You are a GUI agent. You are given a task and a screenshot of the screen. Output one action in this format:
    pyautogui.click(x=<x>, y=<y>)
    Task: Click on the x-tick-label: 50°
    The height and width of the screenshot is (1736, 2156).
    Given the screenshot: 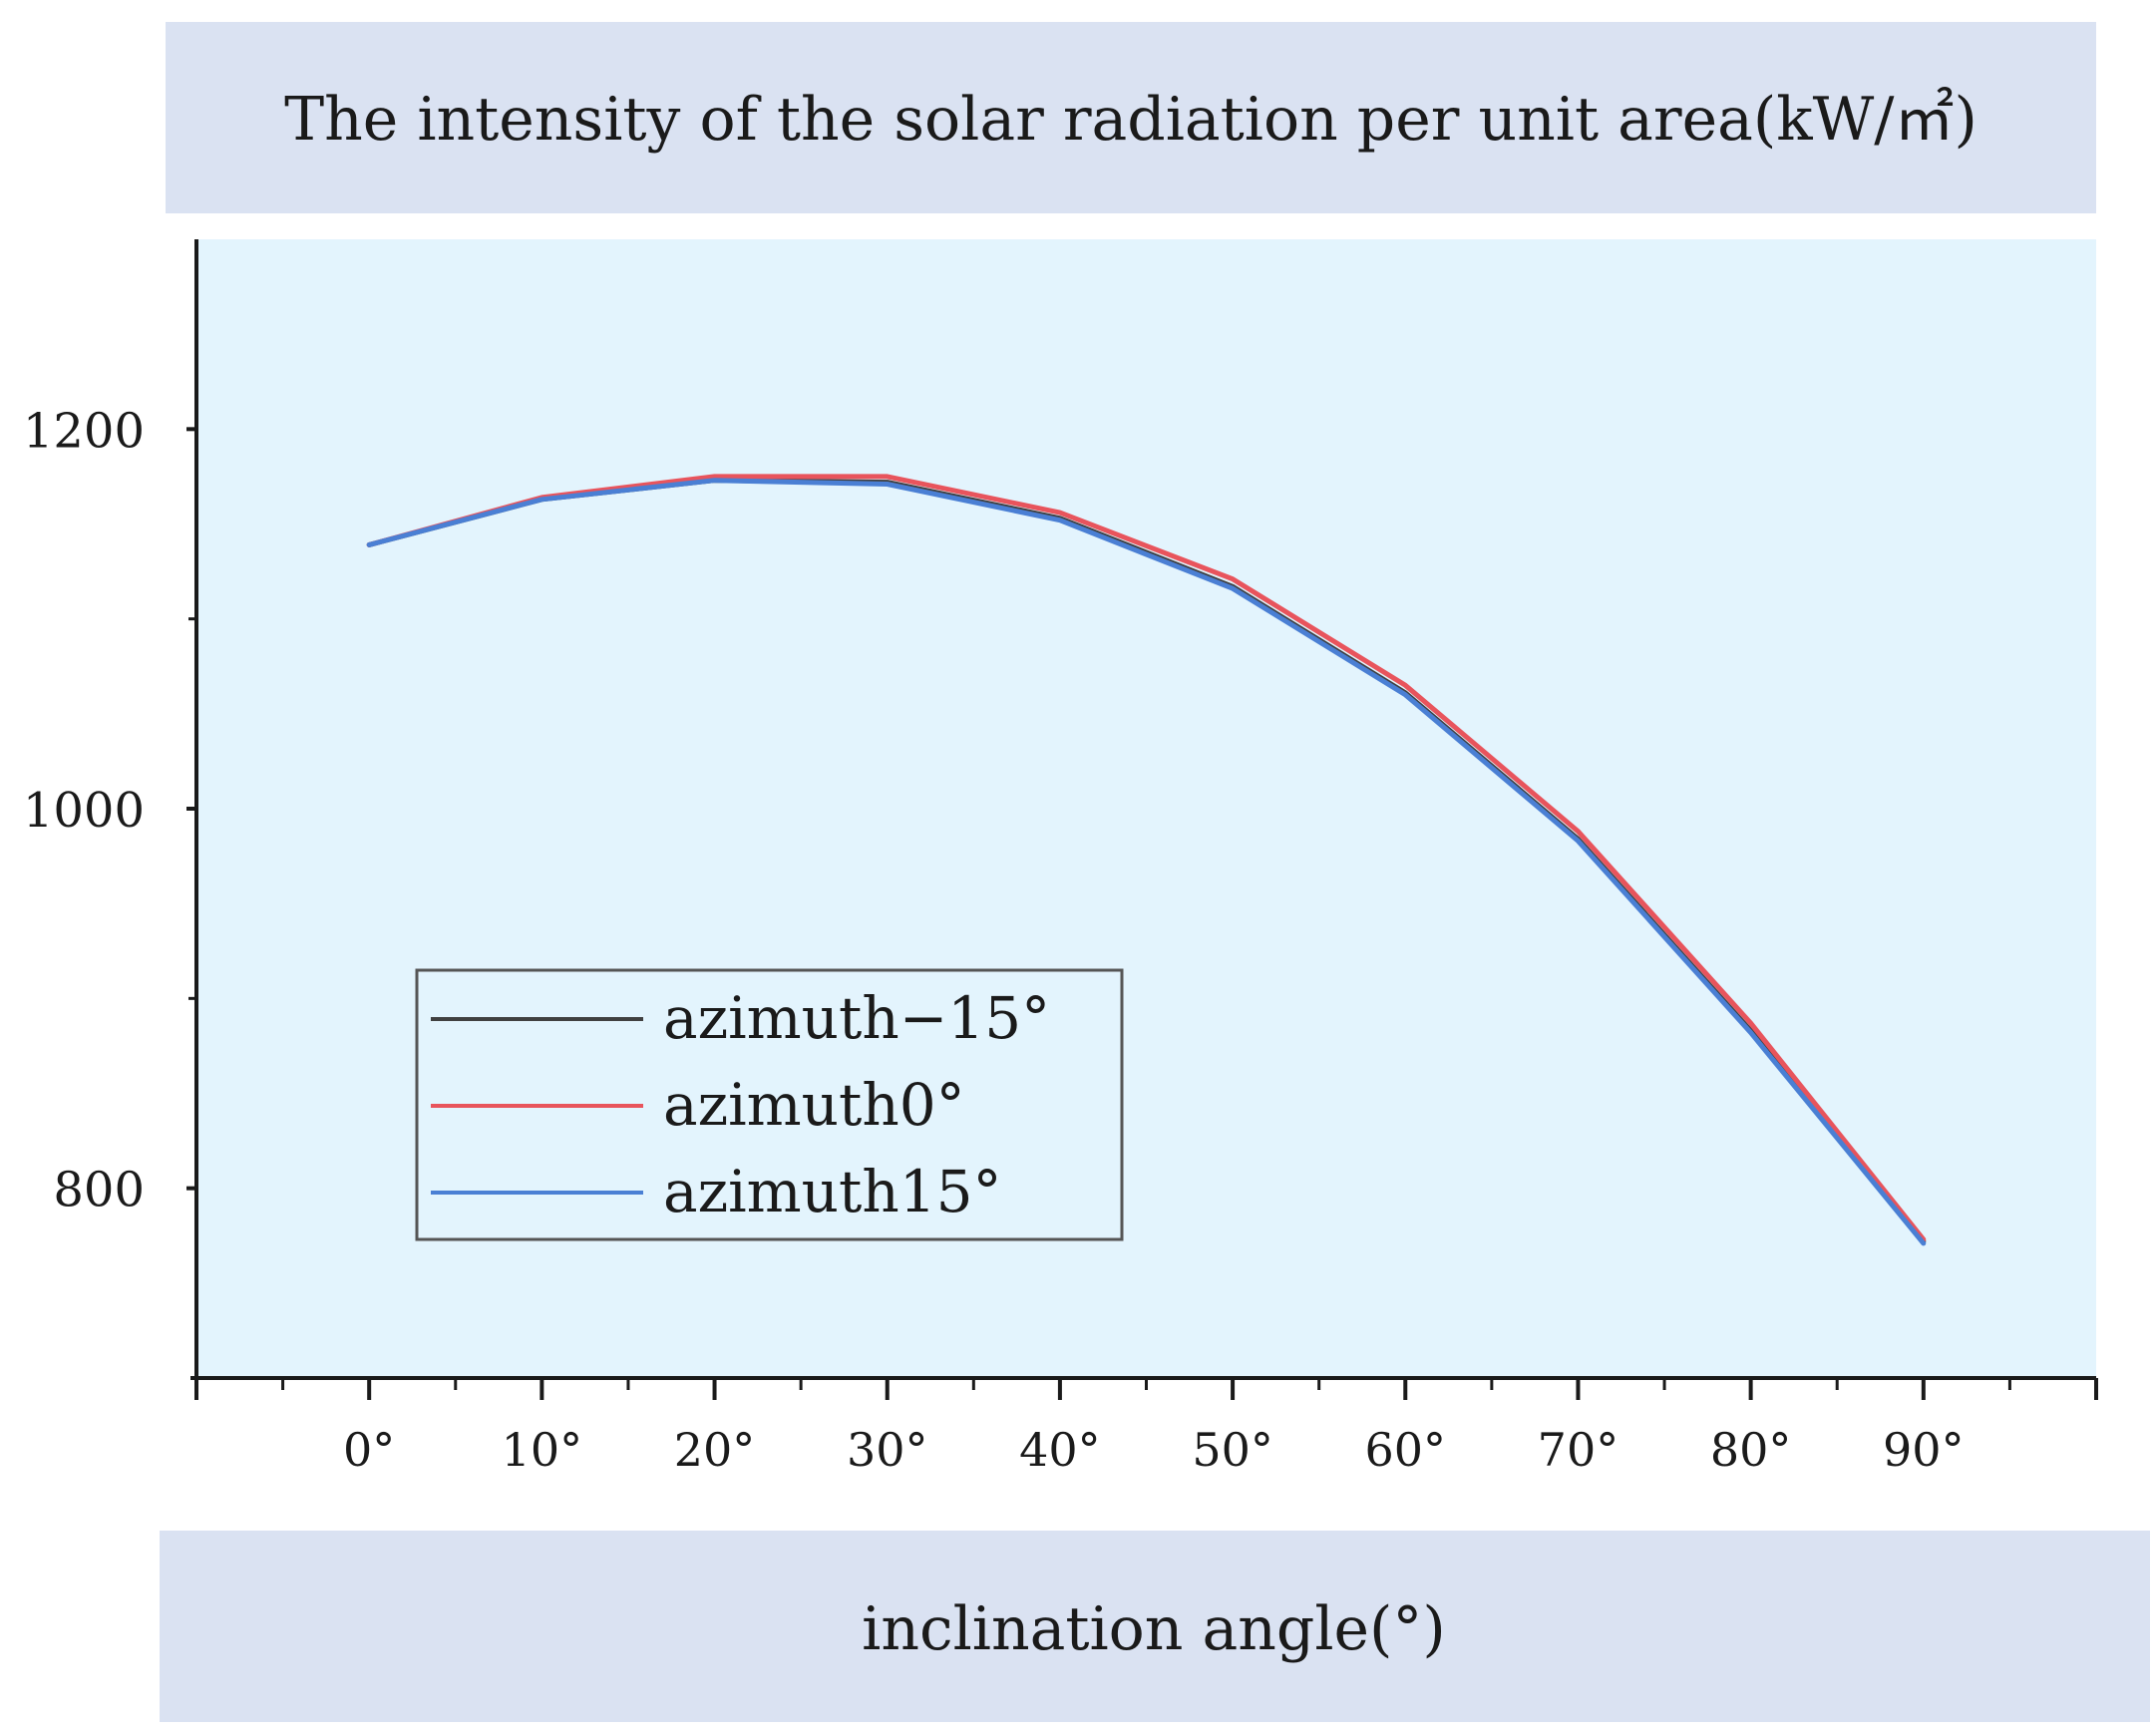 What is the action you would take?
    pyautogui.click(x=1232, y=1450)
    